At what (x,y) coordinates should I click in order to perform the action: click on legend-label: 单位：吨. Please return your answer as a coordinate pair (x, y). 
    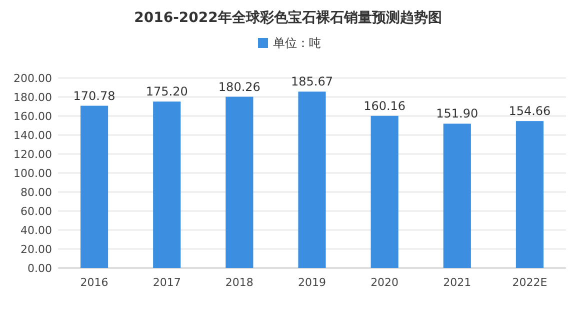
    Looking at the image, I should click on (297, 43).